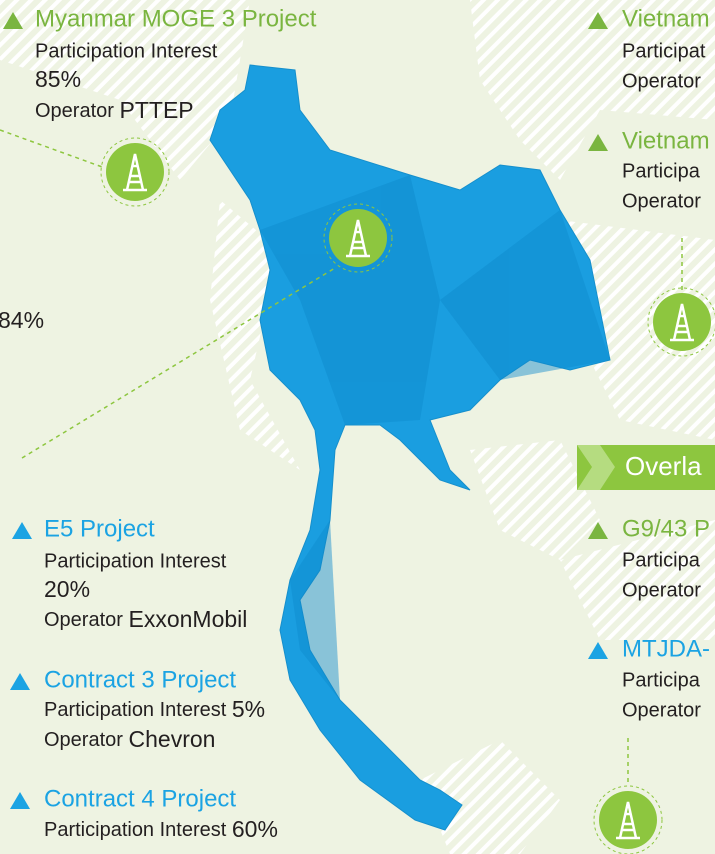 This screenshot has width=715, height=854. I want to click on interest-line: Participation Interest 5%, so click(154, 709).